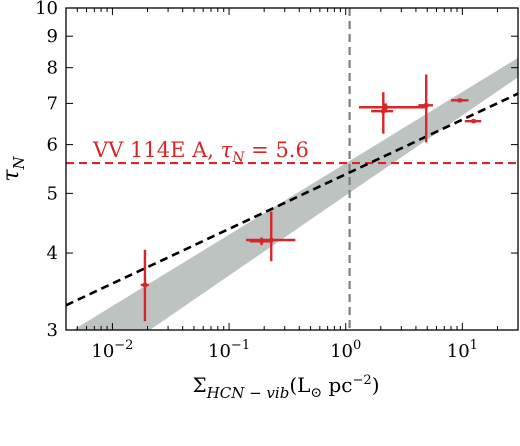 This screenshot has height=446, width=520. I want to click on y-tick-label: 8, so click(52, 68).